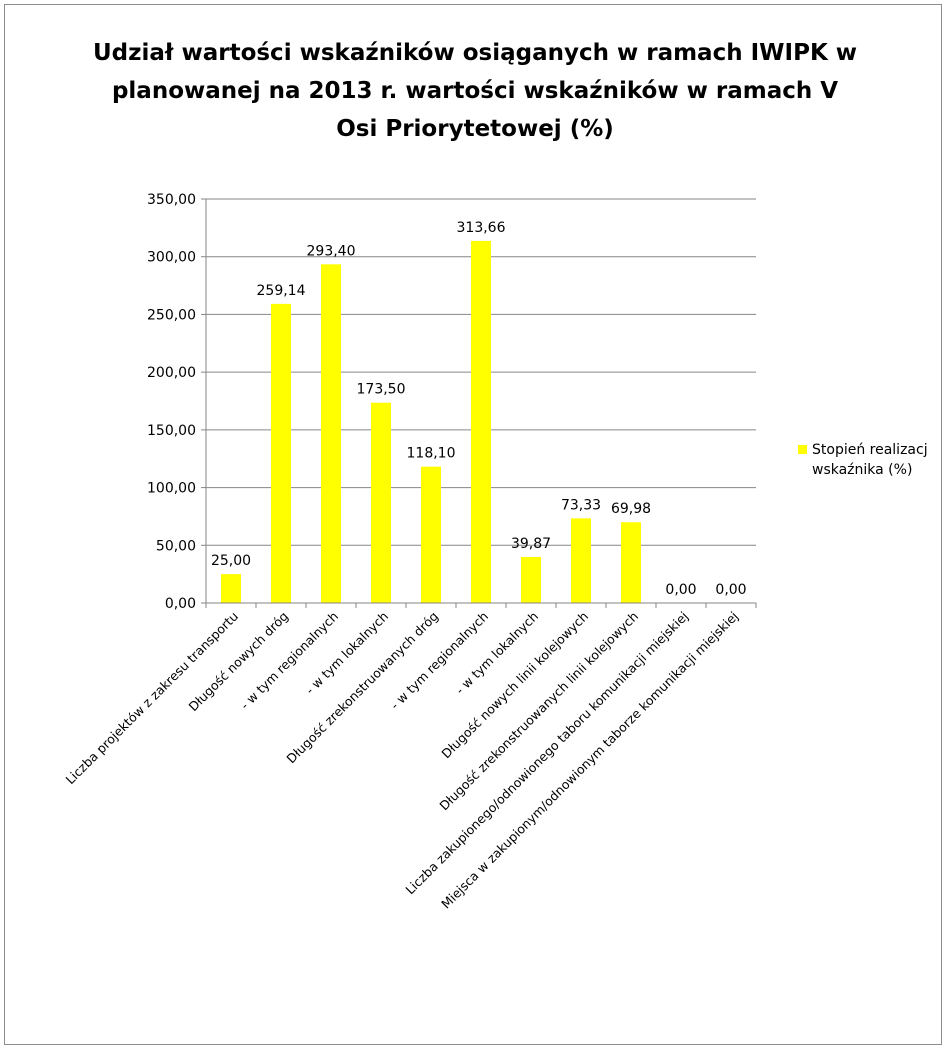 Image resolution: width=948 pixels, height=1049 pixels. Describe the element at coordinates (531, 544) in the screenshot. I see `data-label: 39,87` at that location.